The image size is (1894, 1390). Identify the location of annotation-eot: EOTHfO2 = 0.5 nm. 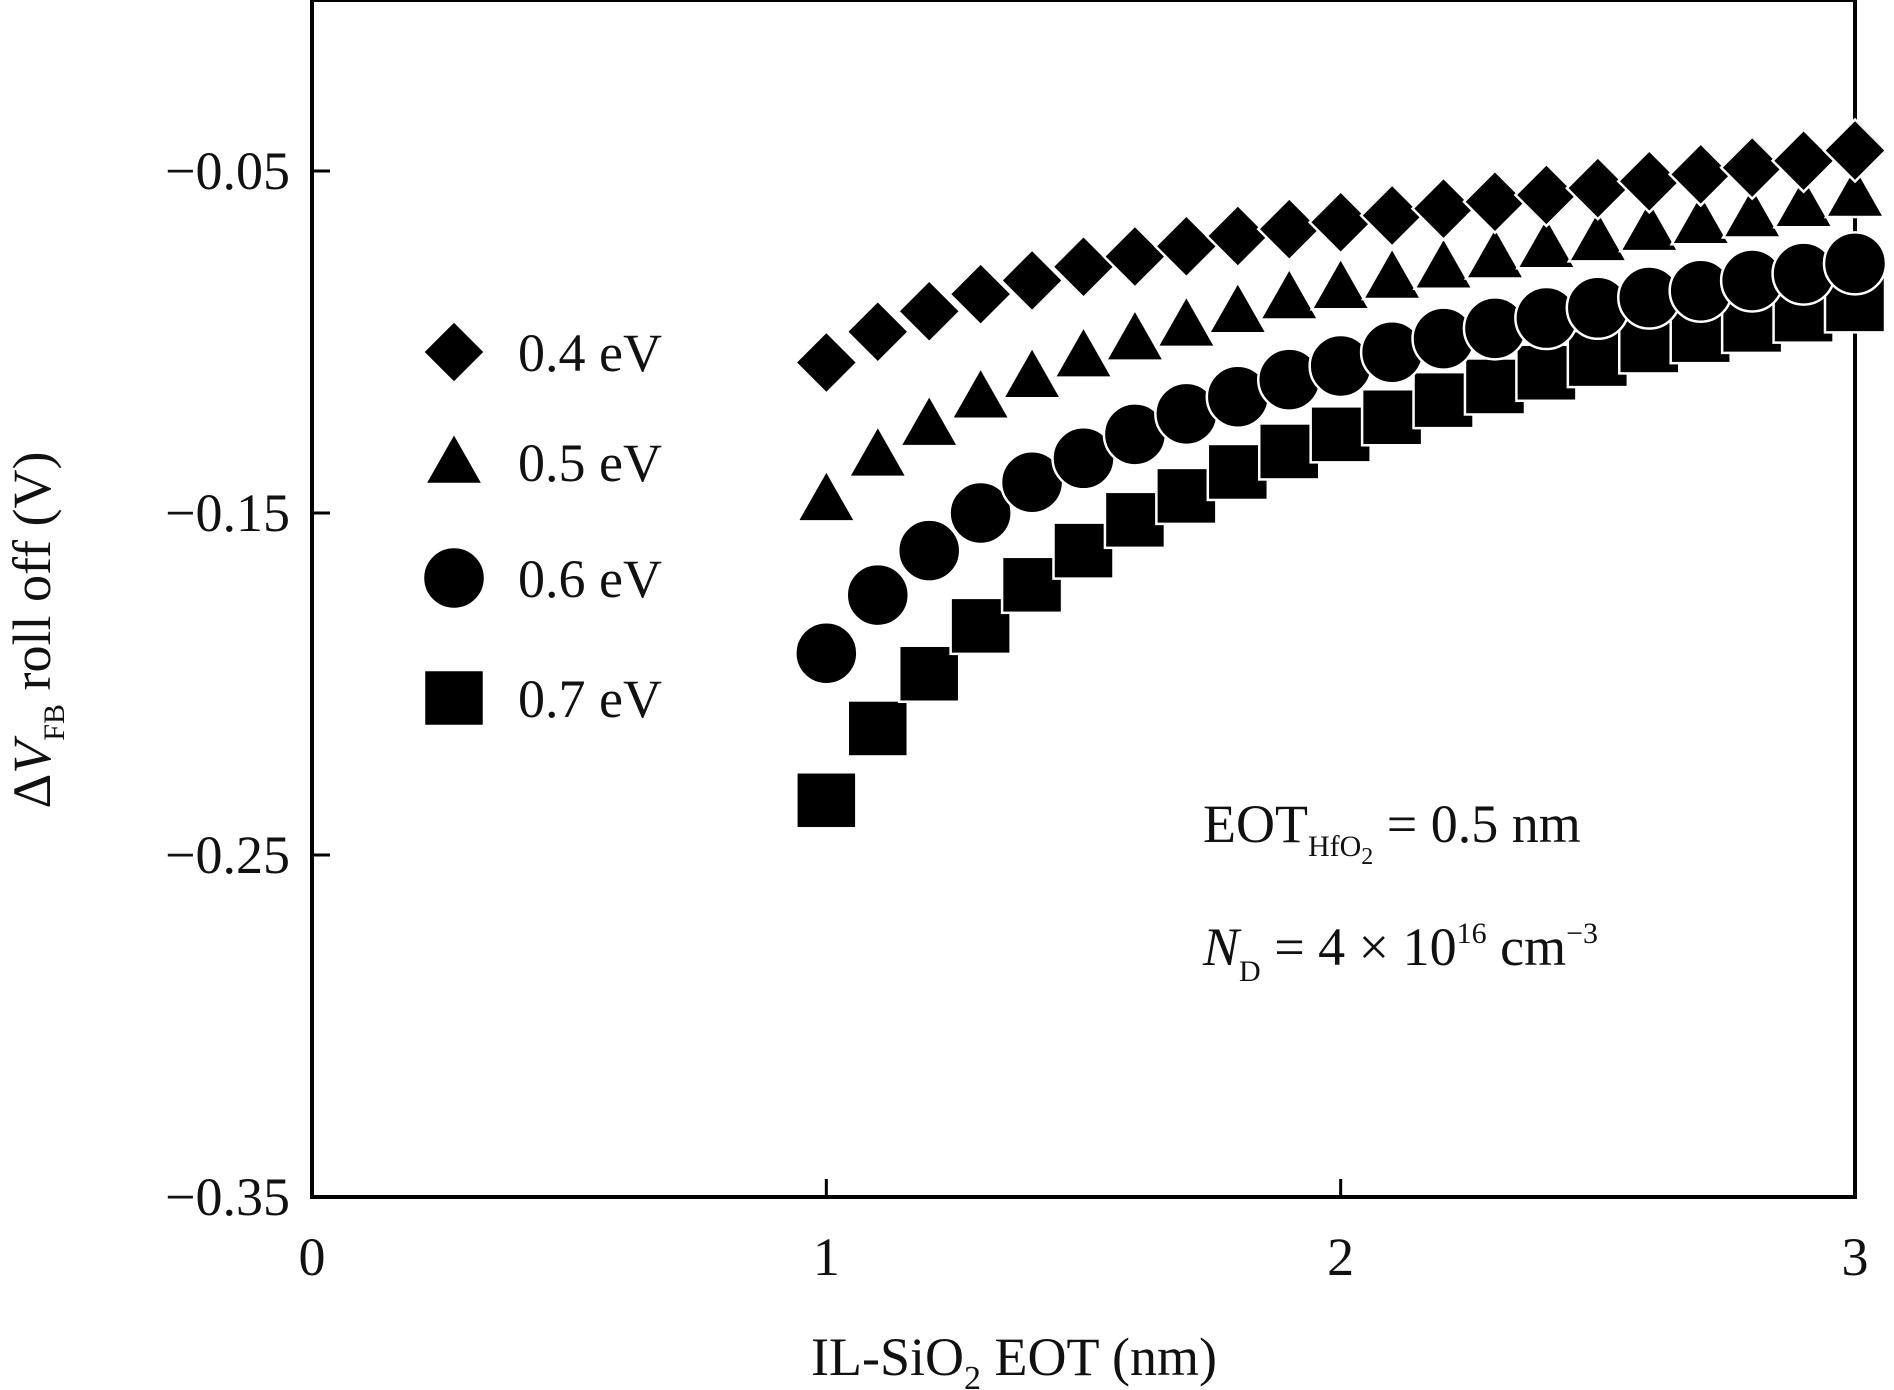
(1392, 832).